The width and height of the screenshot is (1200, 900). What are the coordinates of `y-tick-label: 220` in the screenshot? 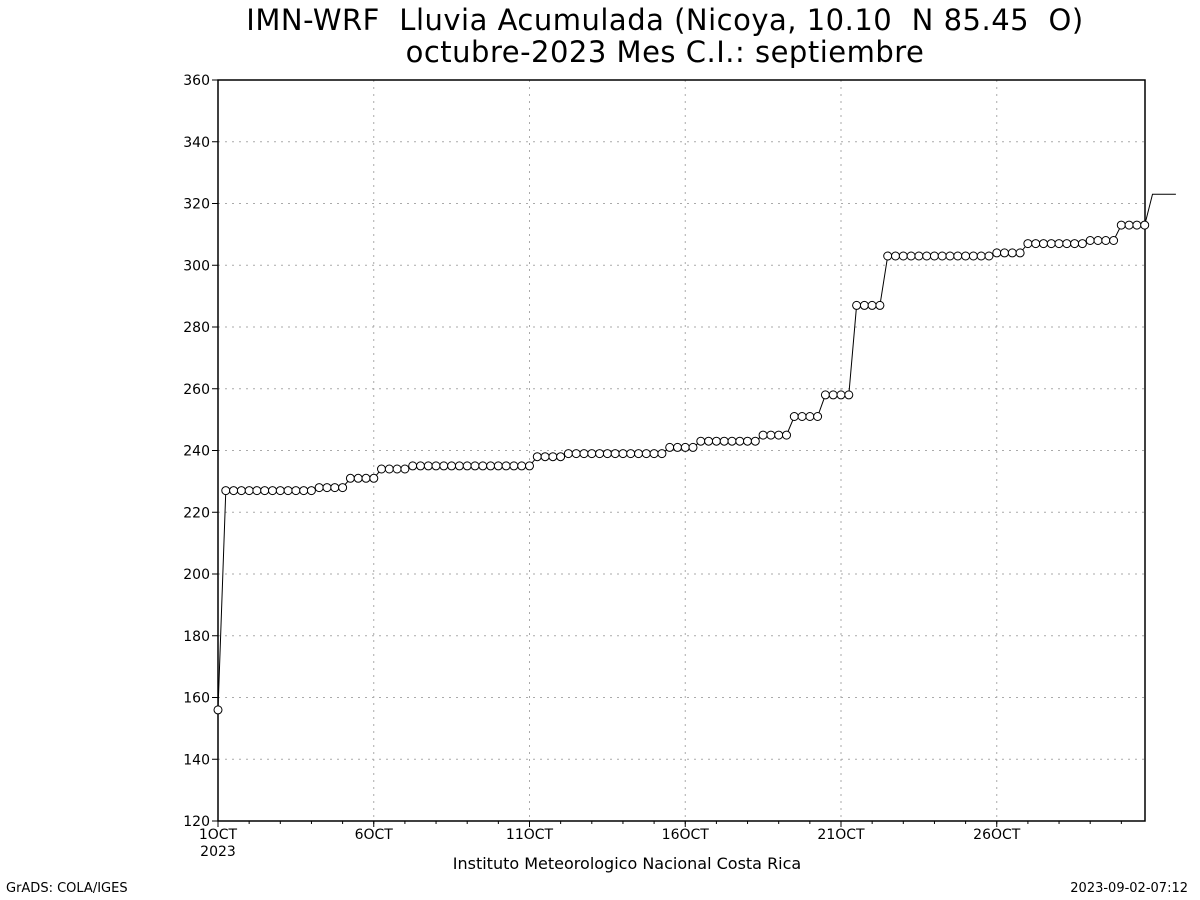 It's located at (196, 513).